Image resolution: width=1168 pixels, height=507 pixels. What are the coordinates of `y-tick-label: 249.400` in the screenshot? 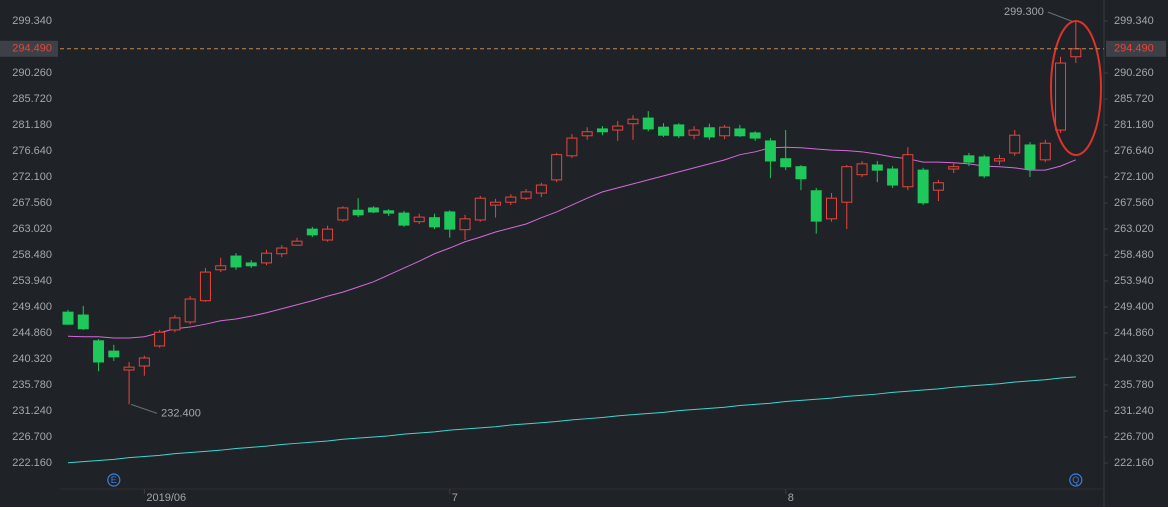 It's located at (32, 307).